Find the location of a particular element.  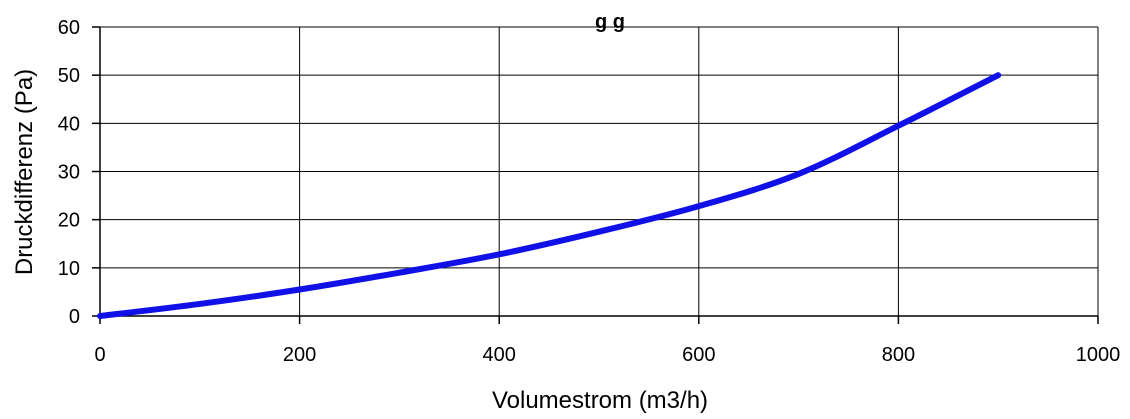

y-tick-label: 0 is located at coordinates (74, 317).